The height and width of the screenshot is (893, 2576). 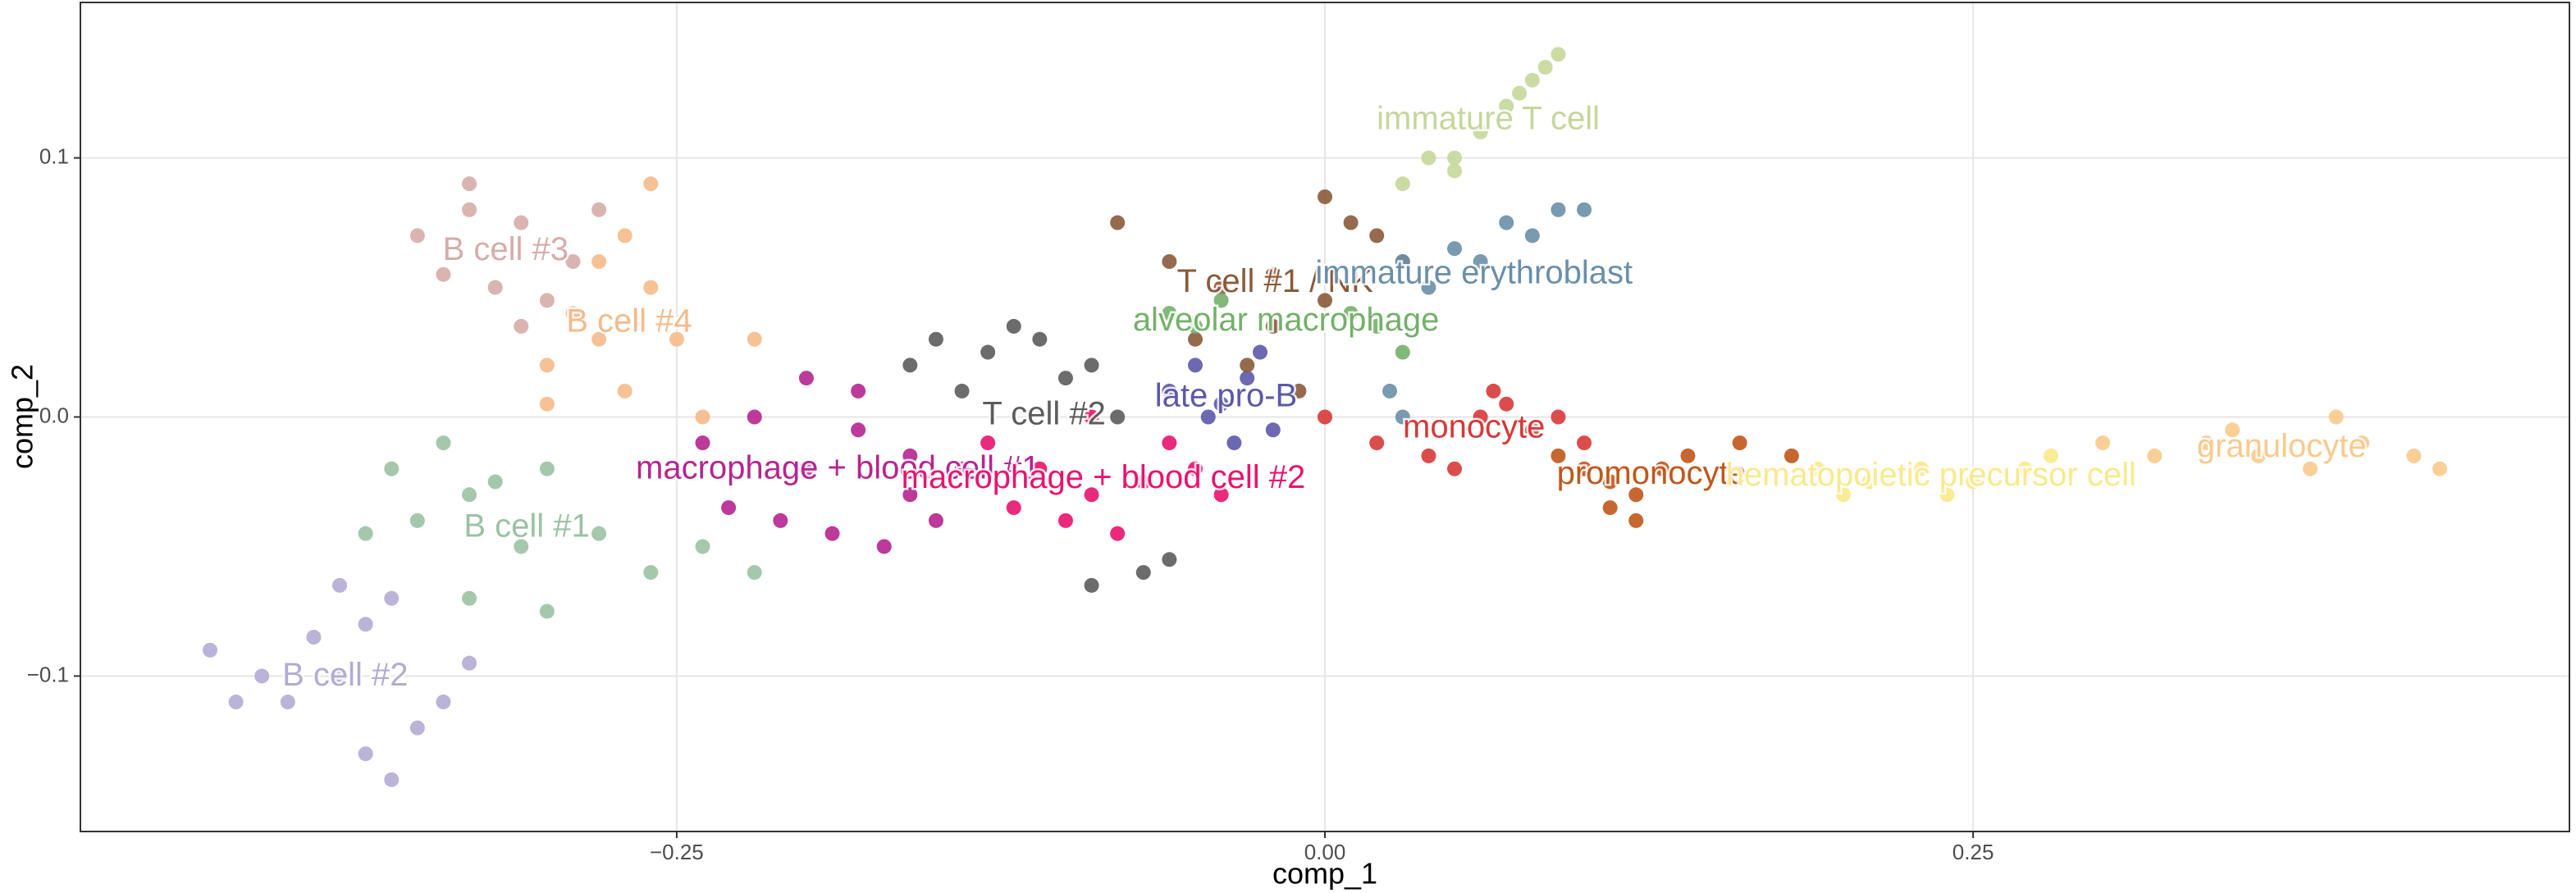 I want to click on cluster-label: late pro-B, so click(x=1226, y=395).